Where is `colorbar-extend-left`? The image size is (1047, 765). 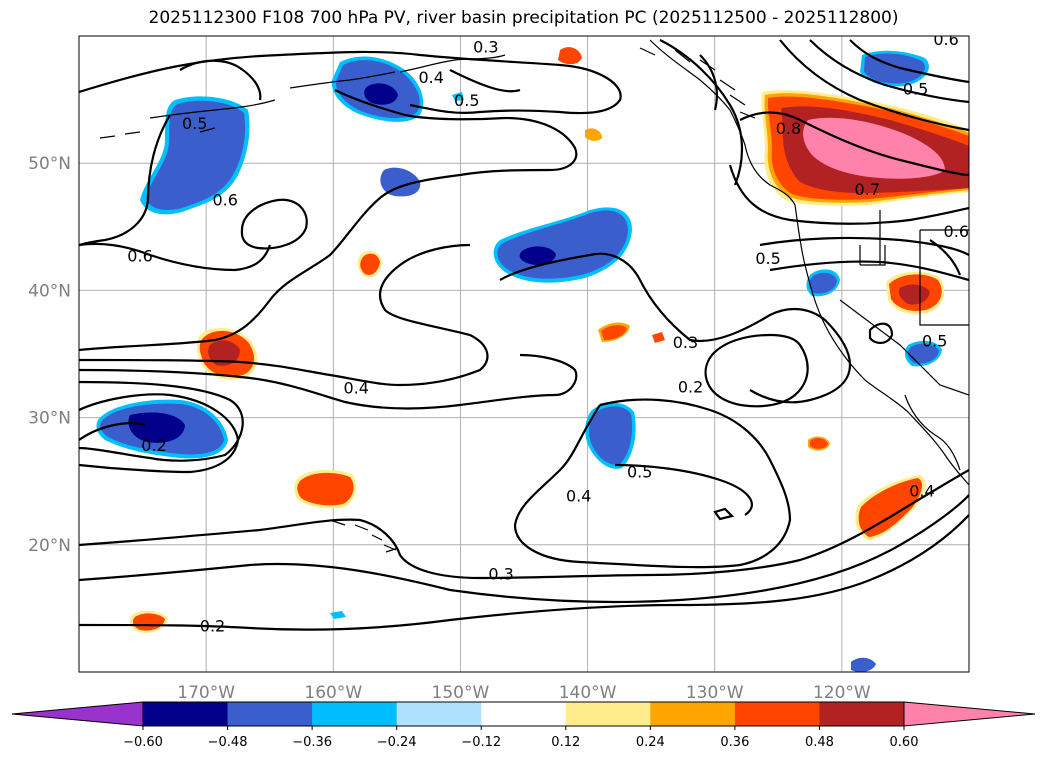 colorbar-extend-left is located at coordinates (77, 714).